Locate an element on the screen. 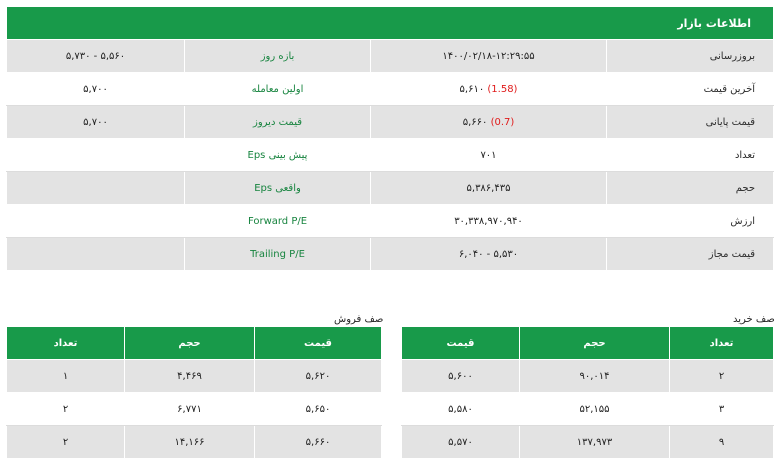 The image size is (779, 473). sell-volume: ۱۴,۱۶۶ is located at coordinates (189, 442).